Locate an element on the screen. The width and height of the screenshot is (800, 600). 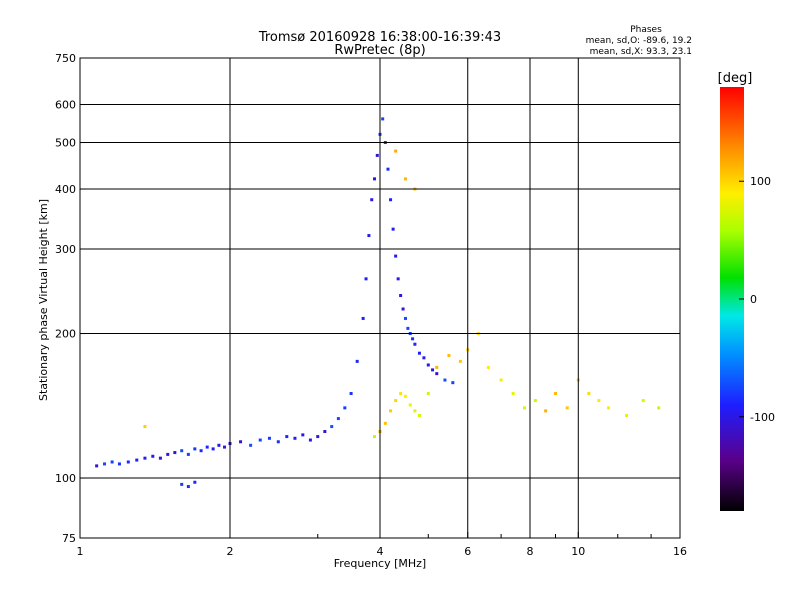
y-tick-label: 200 is located at coordinates (65, 334).